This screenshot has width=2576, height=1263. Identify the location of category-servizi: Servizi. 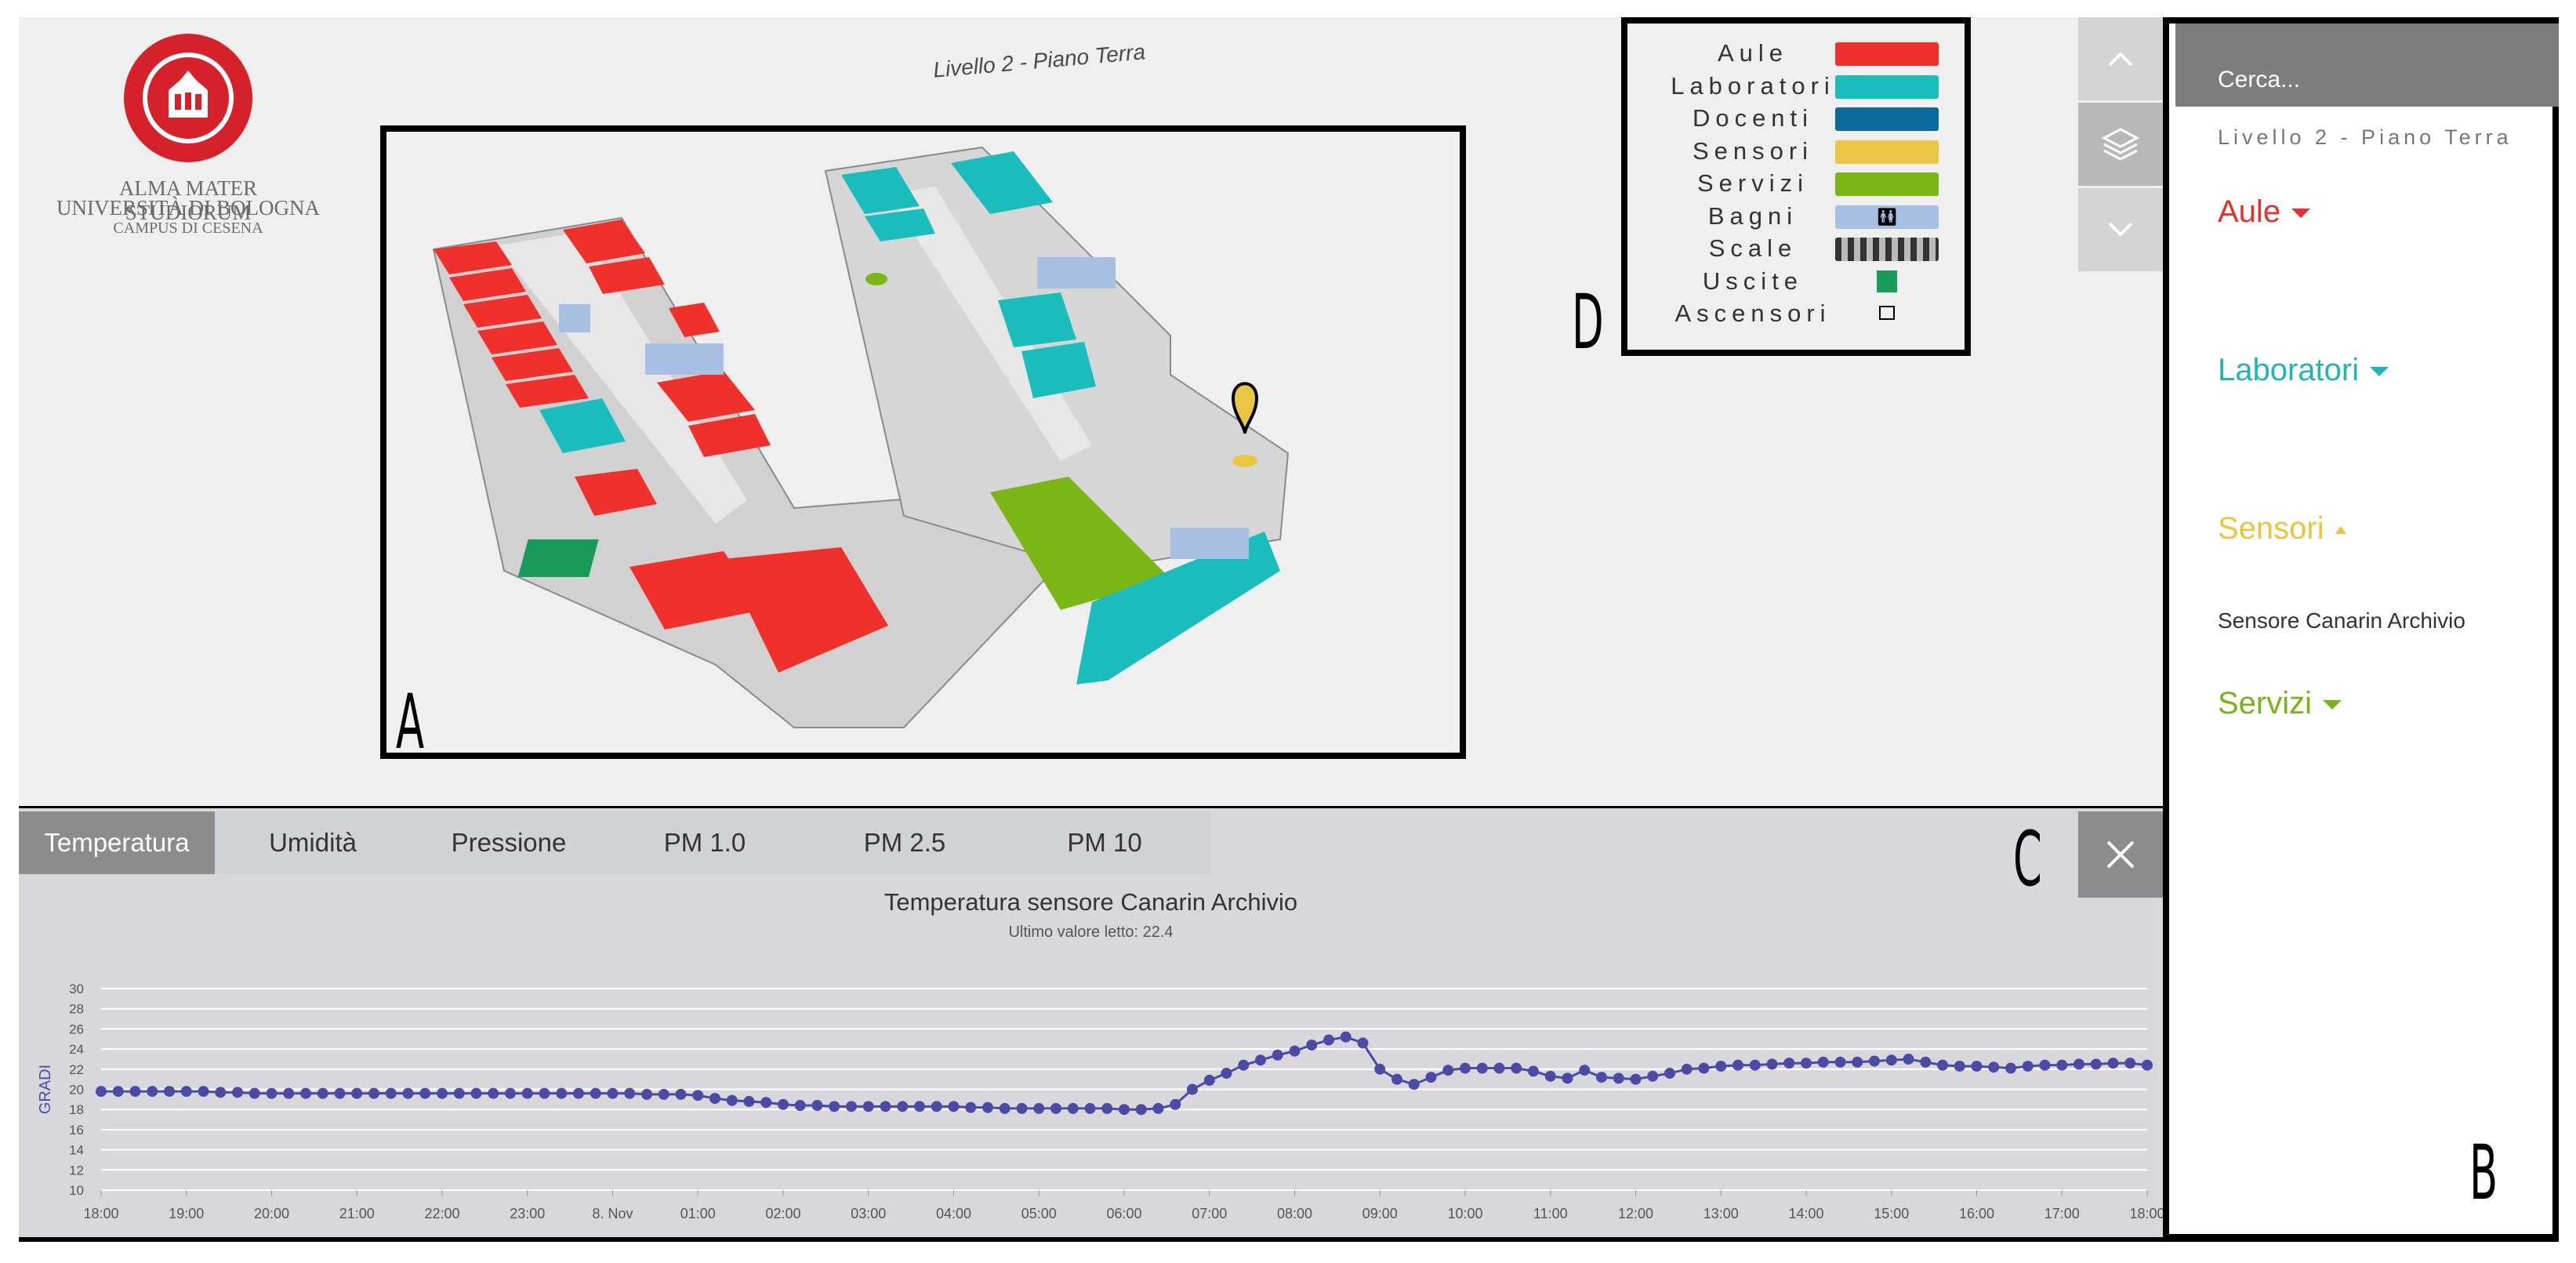
(2280, 704).